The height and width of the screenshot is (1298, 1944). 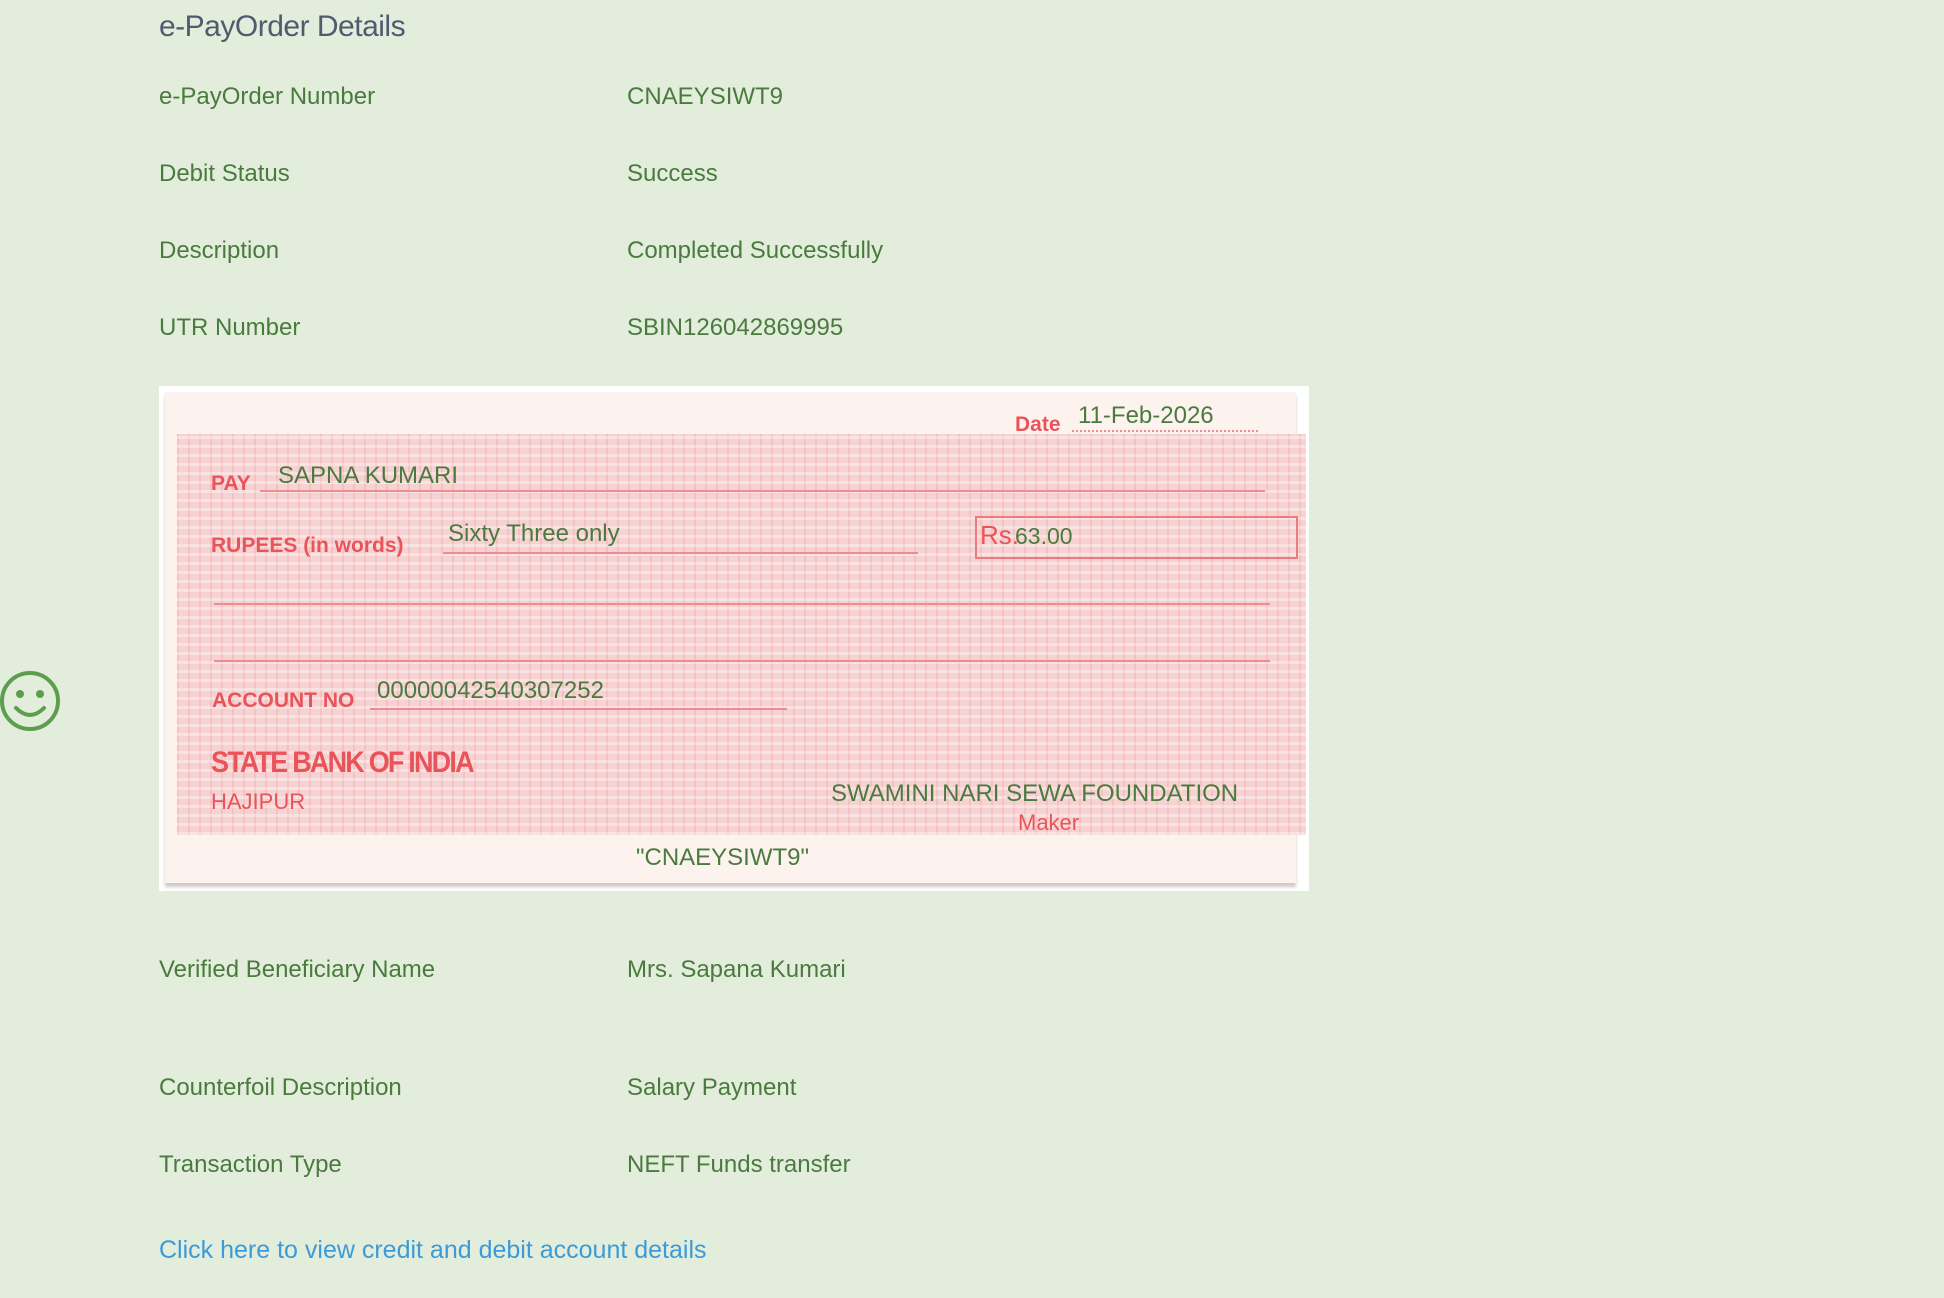 What do you see at coordinates (712, 1087) in the screenshot?
I see `counterfoil-description-value: Salary Payment` at bounding box center [712, 1087].